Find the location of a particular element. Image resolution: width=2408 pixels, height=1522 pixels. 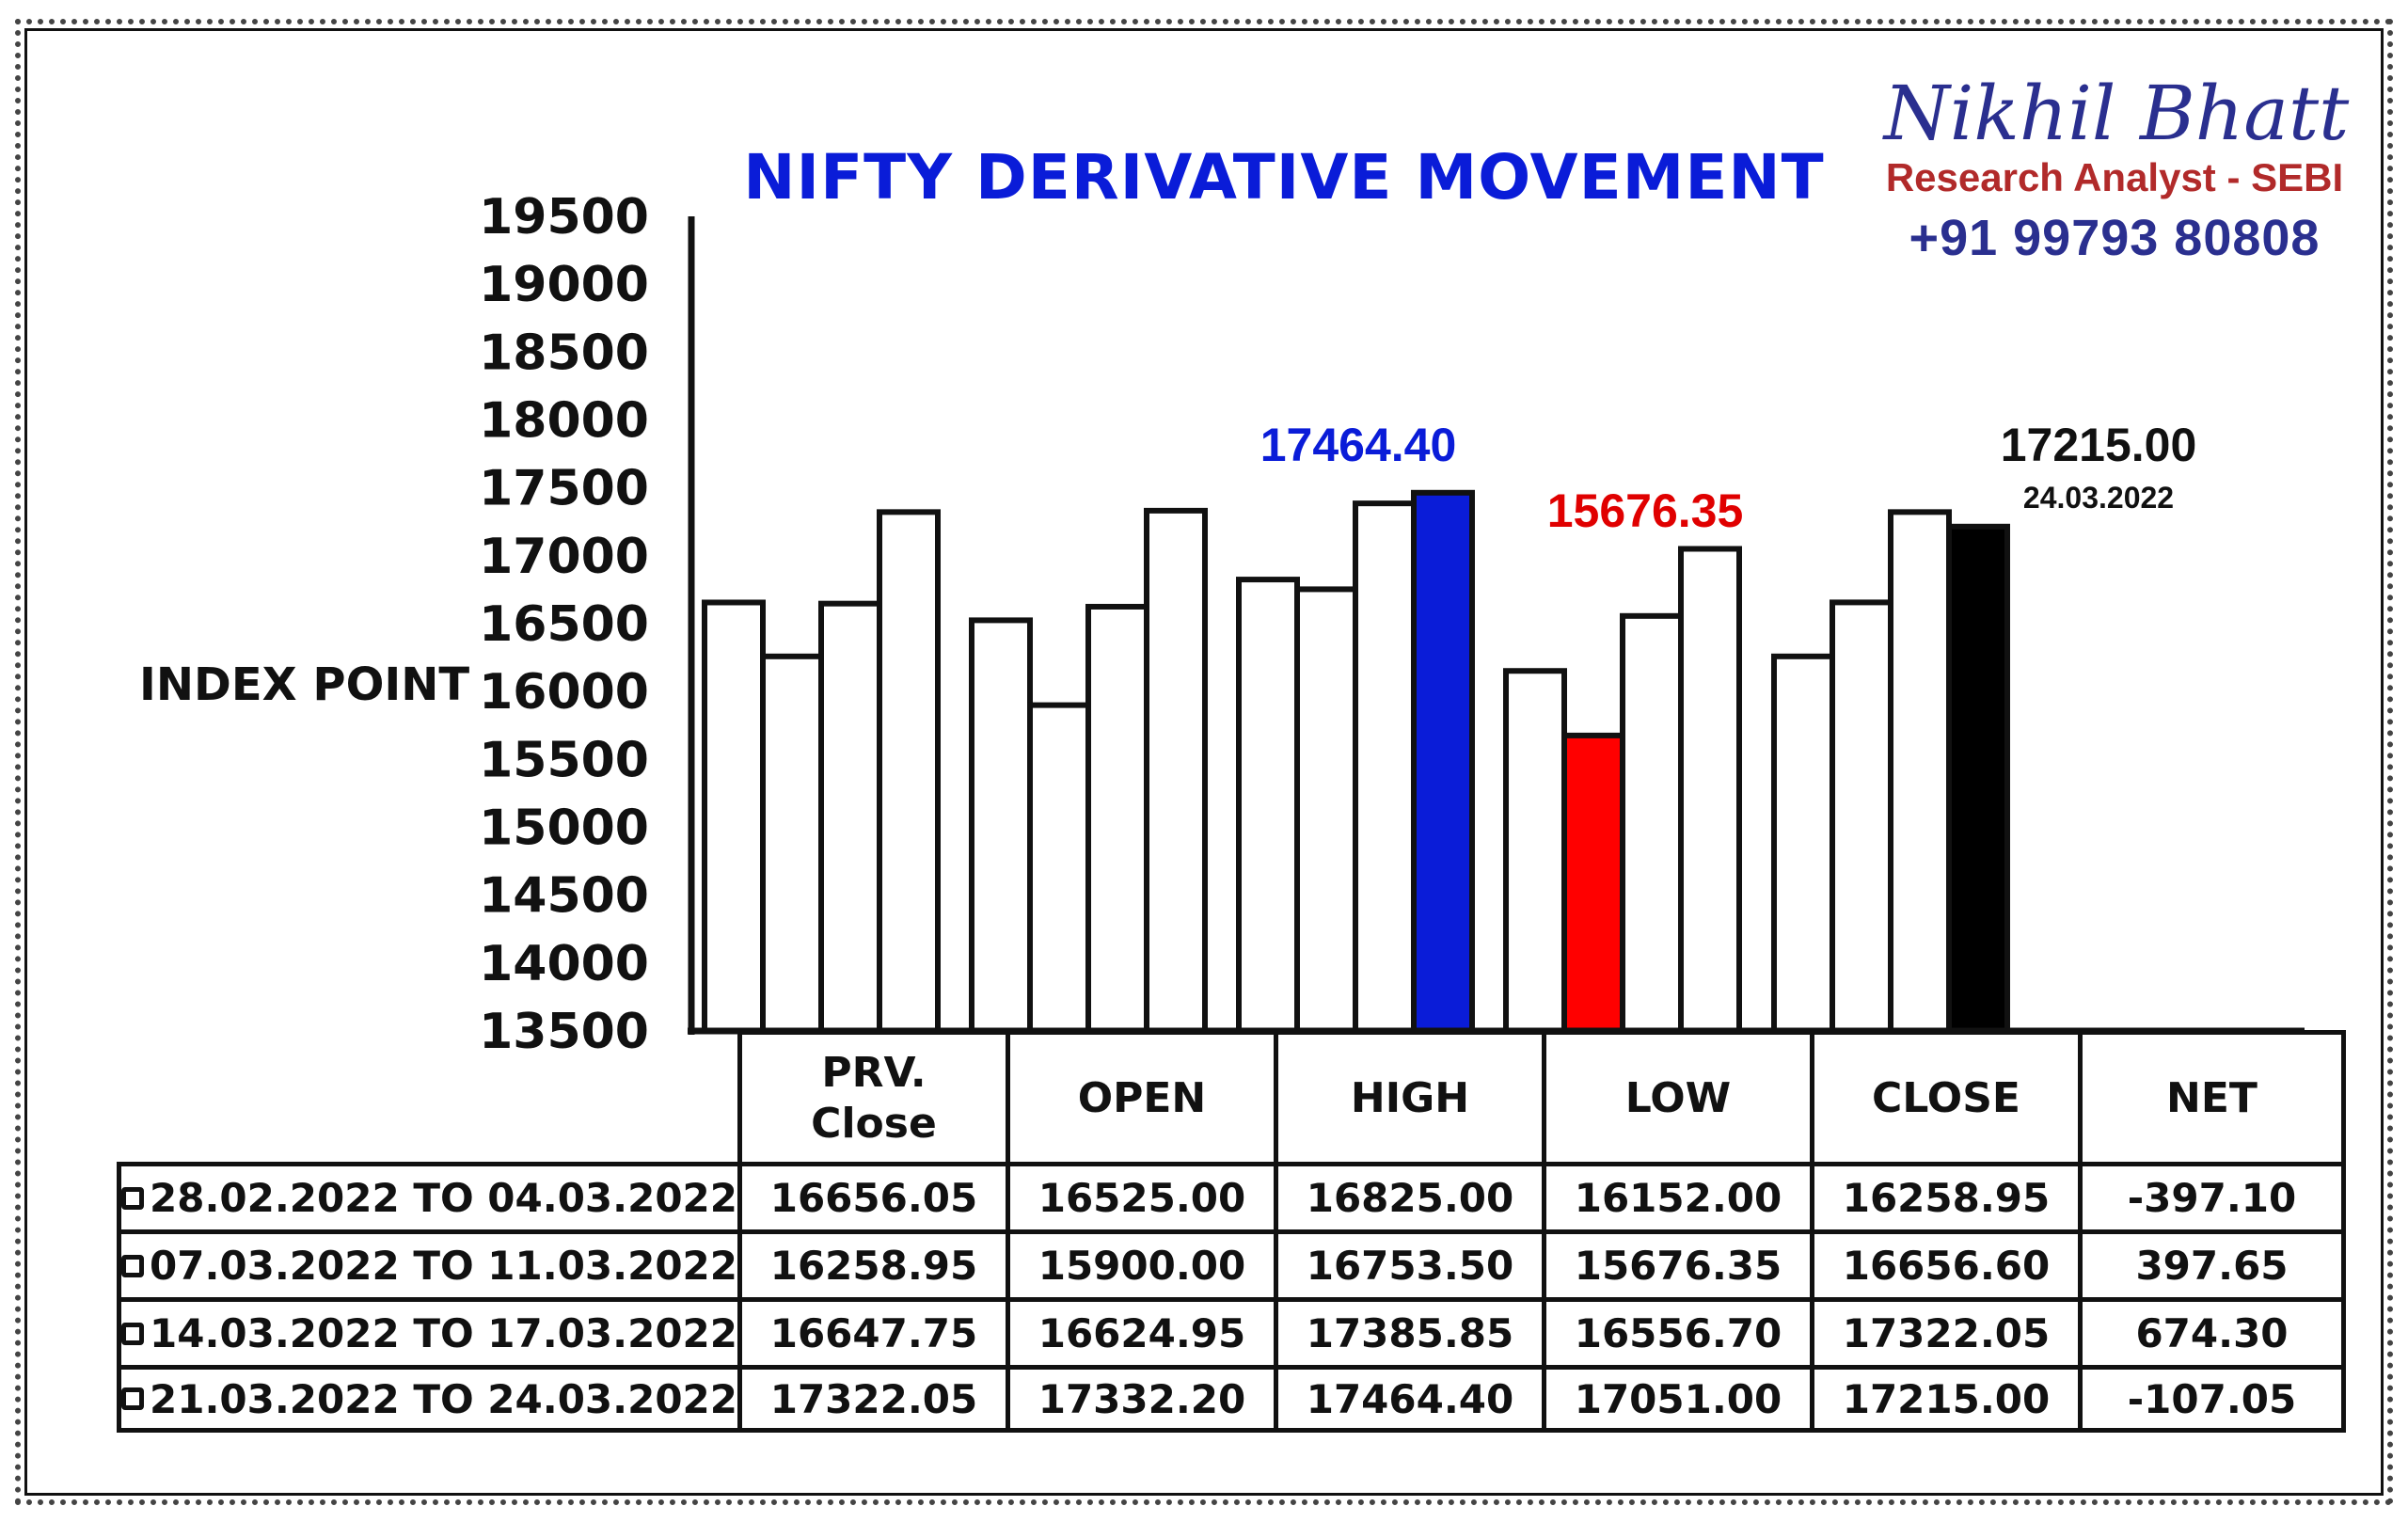

data-label: 17215.00 is located at coordinates (2099, 445).